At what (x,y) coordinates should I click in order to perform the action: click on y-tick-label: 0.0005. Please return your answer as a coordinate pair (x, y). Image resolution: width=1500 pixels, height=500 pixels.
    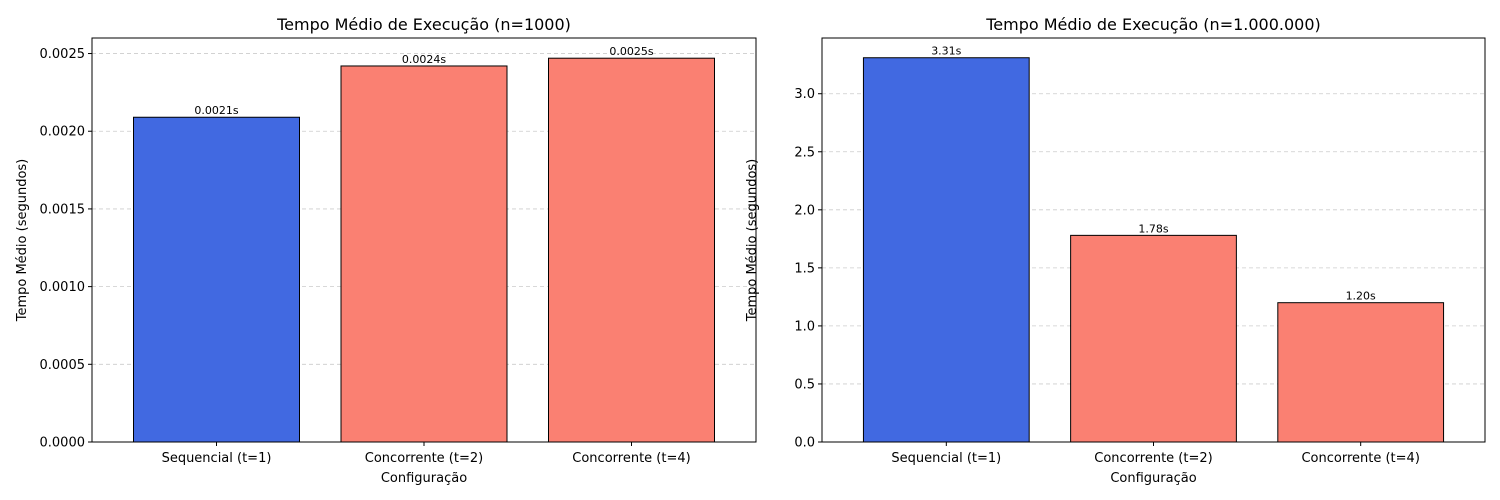
    Looking at the image, I should click on (63, 365).